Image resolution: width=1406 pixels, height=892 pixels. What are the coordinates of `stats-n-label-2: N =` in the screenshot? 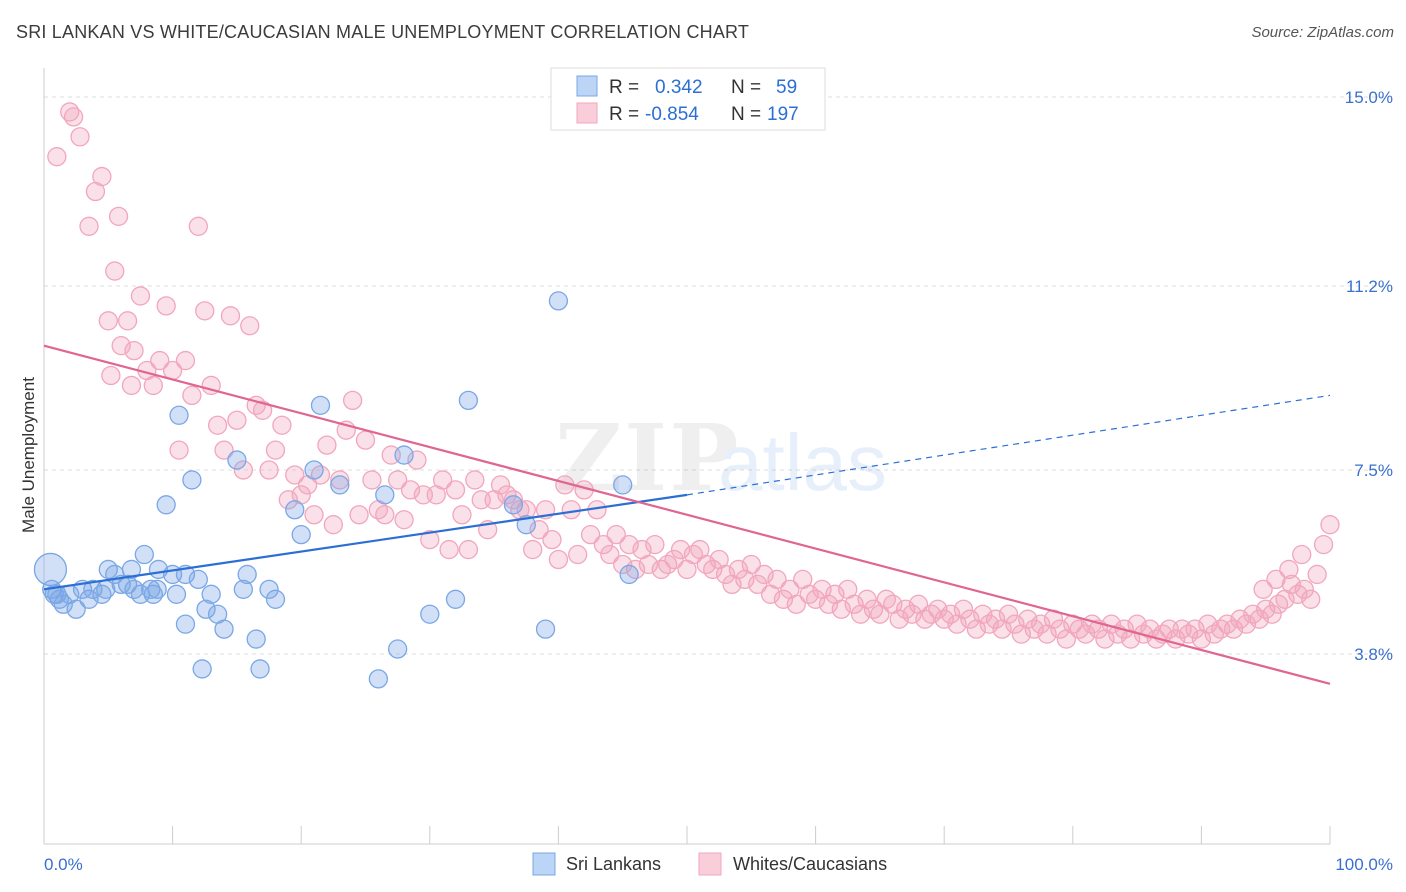 It's located at (746, 114).